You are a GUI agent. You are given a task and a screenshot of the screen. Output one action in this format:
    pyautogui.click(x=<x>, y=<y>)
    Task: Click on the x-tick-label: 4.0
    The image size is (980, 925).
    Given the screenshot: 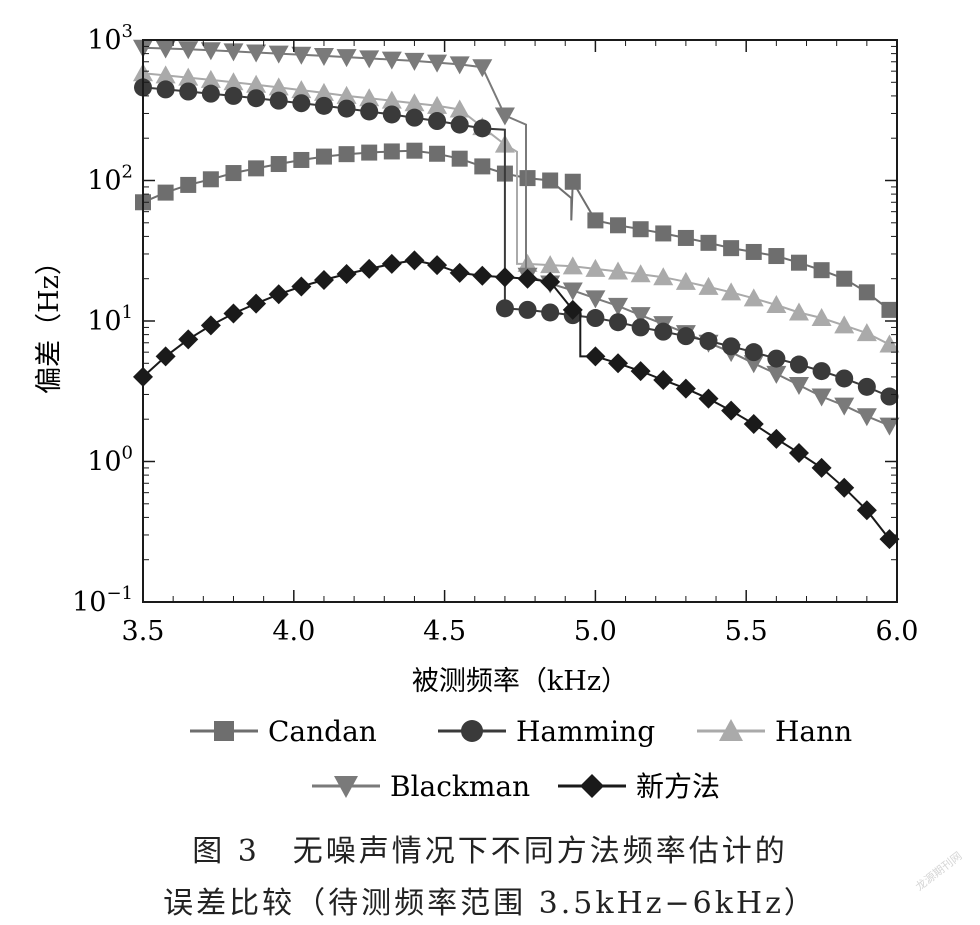 What is the action you would take?
    pyautogui.click(x=293, y=631)
    